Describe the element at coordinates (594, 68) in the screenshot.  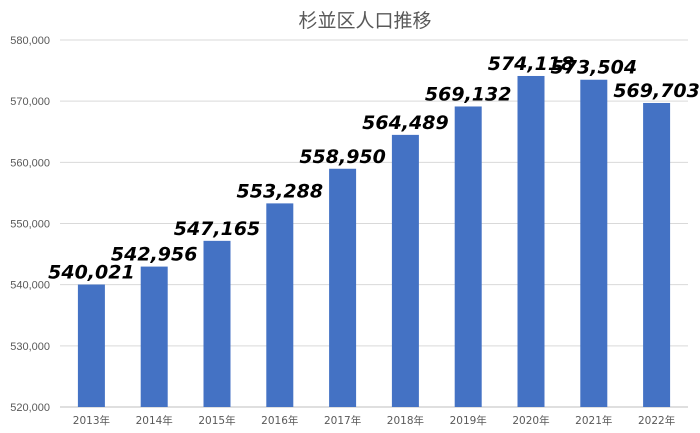
I see `data-label: 573,504` at that location.